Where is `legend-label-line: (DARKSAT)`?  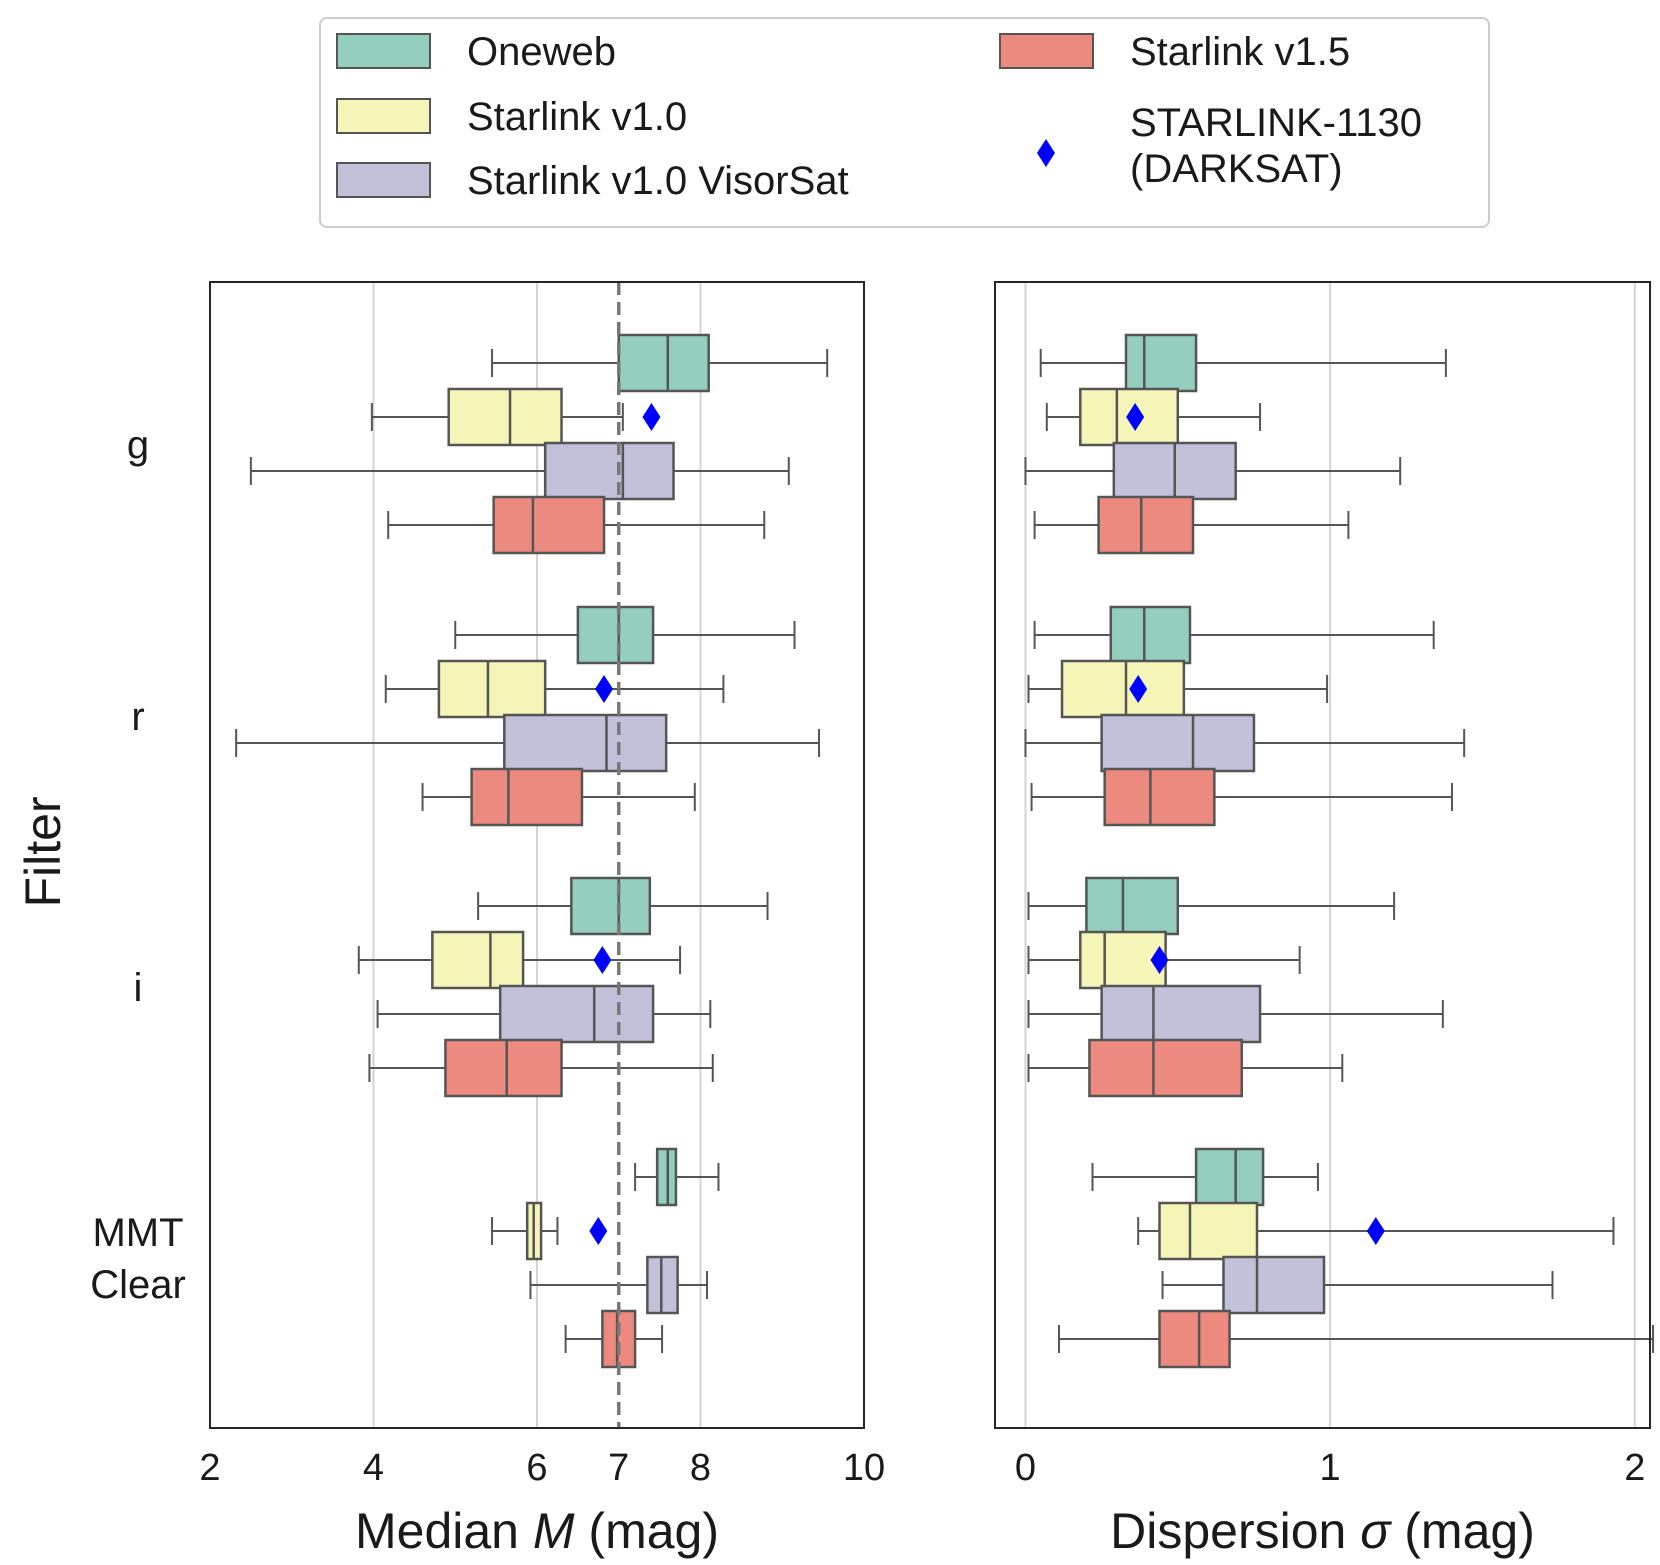
legend-label-line: (DARKSAT) is located at coordinates (1236, 169).